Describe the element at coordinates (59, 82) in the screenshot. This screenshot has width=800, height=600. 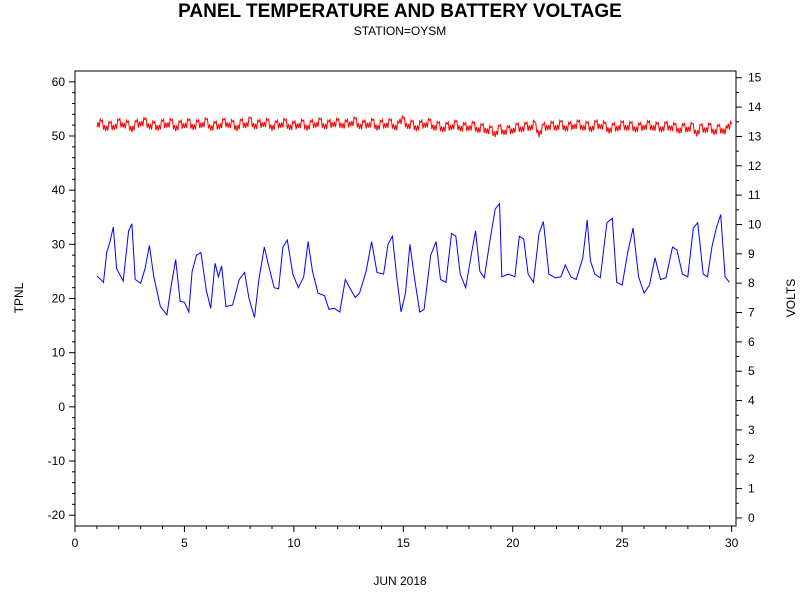
I see `y-left-tick-label: 60` at that location.